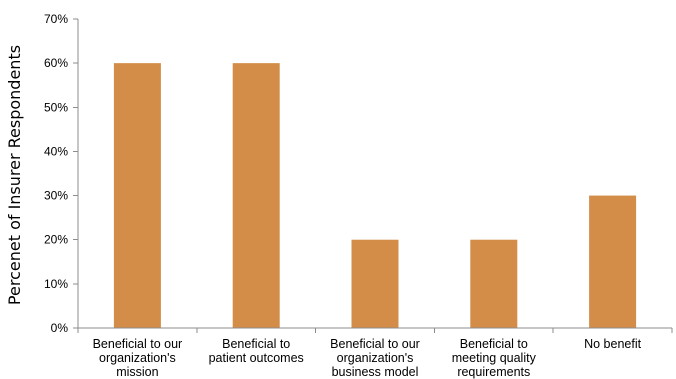  I want to click on y-axis-ticks: 0% 10% 20% 30% 40% 50% 60% 70%, so click(61, 173).